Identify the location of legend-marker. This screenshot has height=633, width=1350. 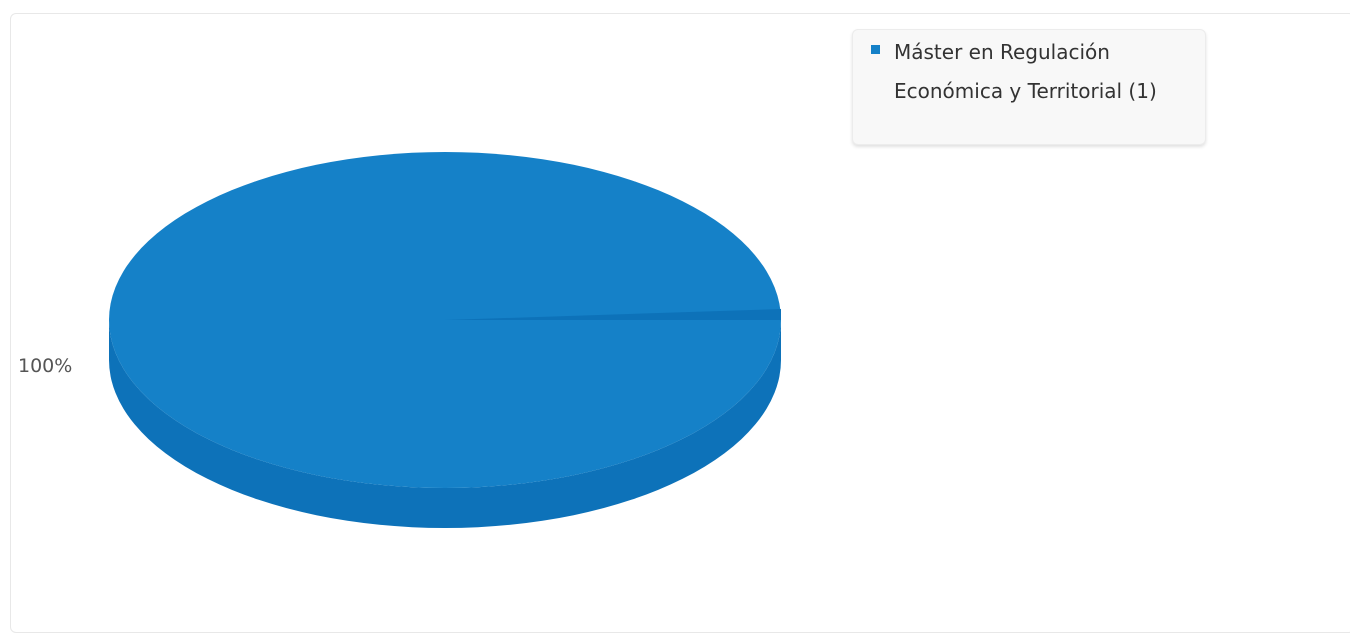
(875, 49).